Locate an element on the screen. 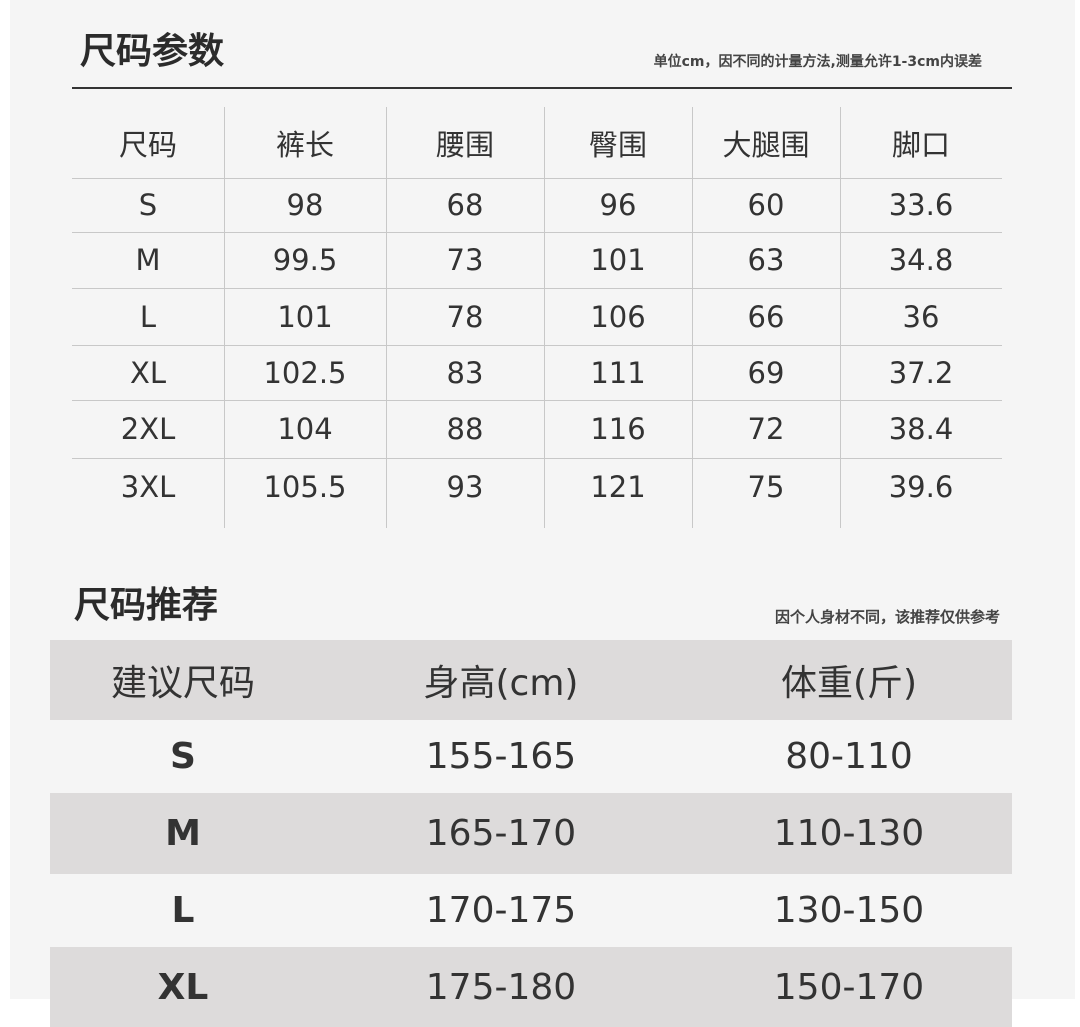 The width and height of the screenshot is (1080, 1027). table-row: M 165-170 110-130 is located at coordinates (531, 833).